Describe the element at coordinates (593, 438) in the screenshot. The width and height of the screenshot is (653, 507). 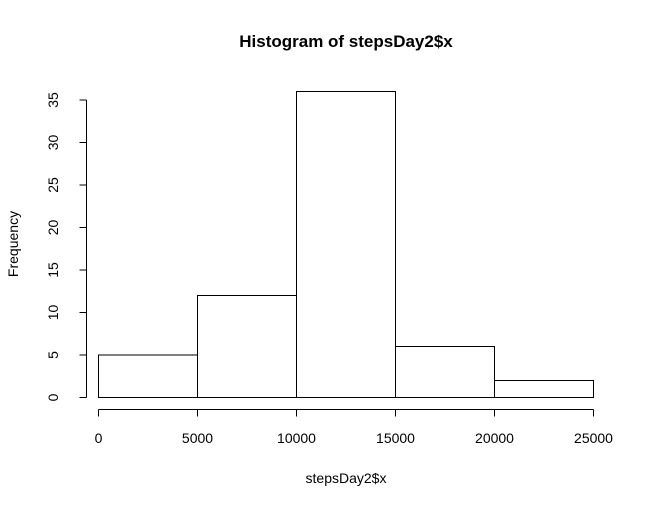
I see `x-tick-label: 25000` at that location.